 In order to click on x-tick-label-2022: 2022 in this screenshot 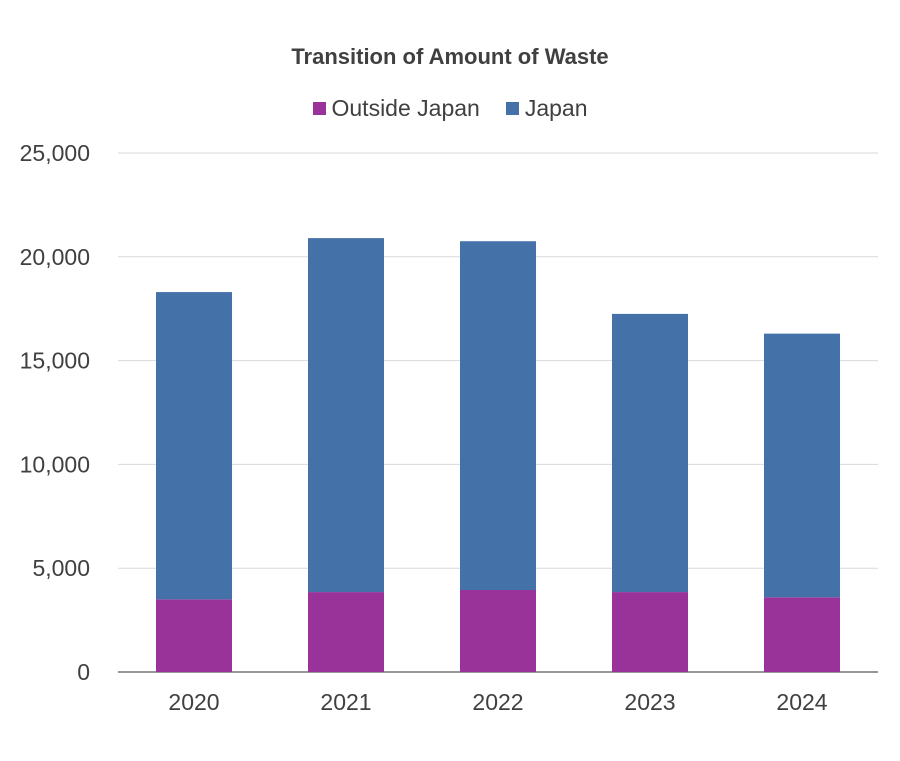, I will do `click(497, 702)`.